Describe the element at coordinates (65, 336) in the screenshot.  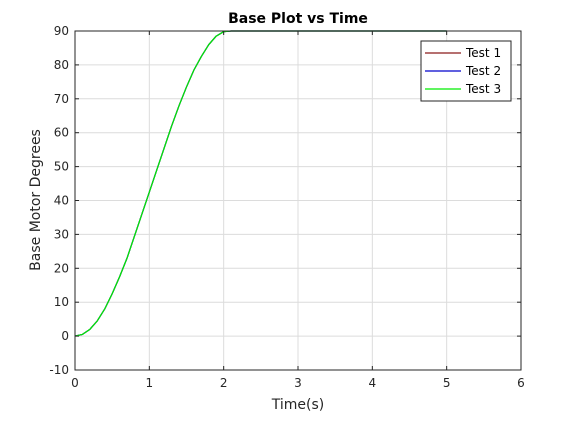
I see `y-tick-label: 0` at that location.